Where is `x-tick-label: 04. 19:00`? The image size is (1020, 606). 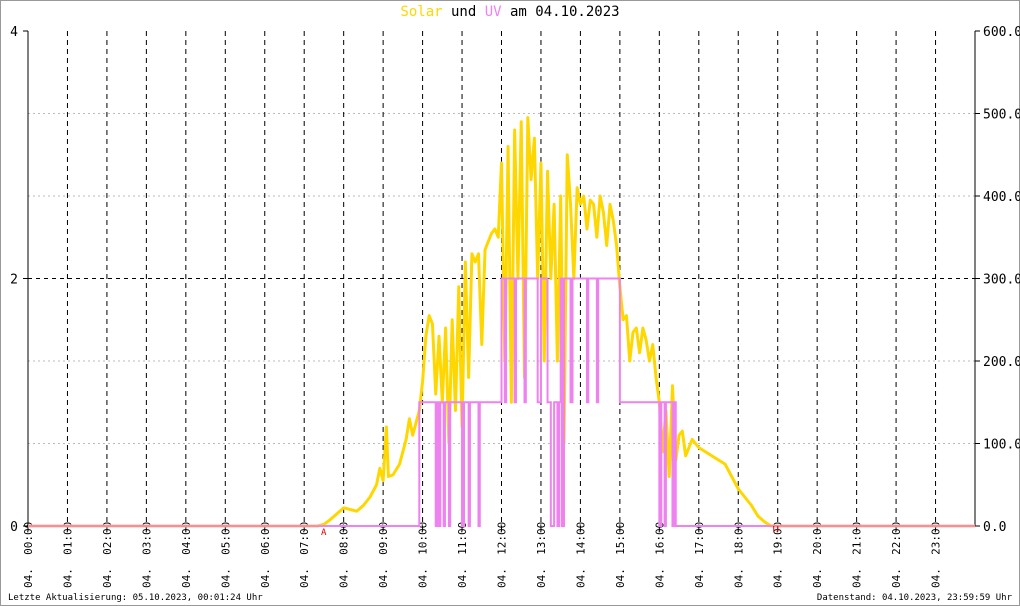 x-tick-label: 04. 19:00 is located at coordinates (778, 555).